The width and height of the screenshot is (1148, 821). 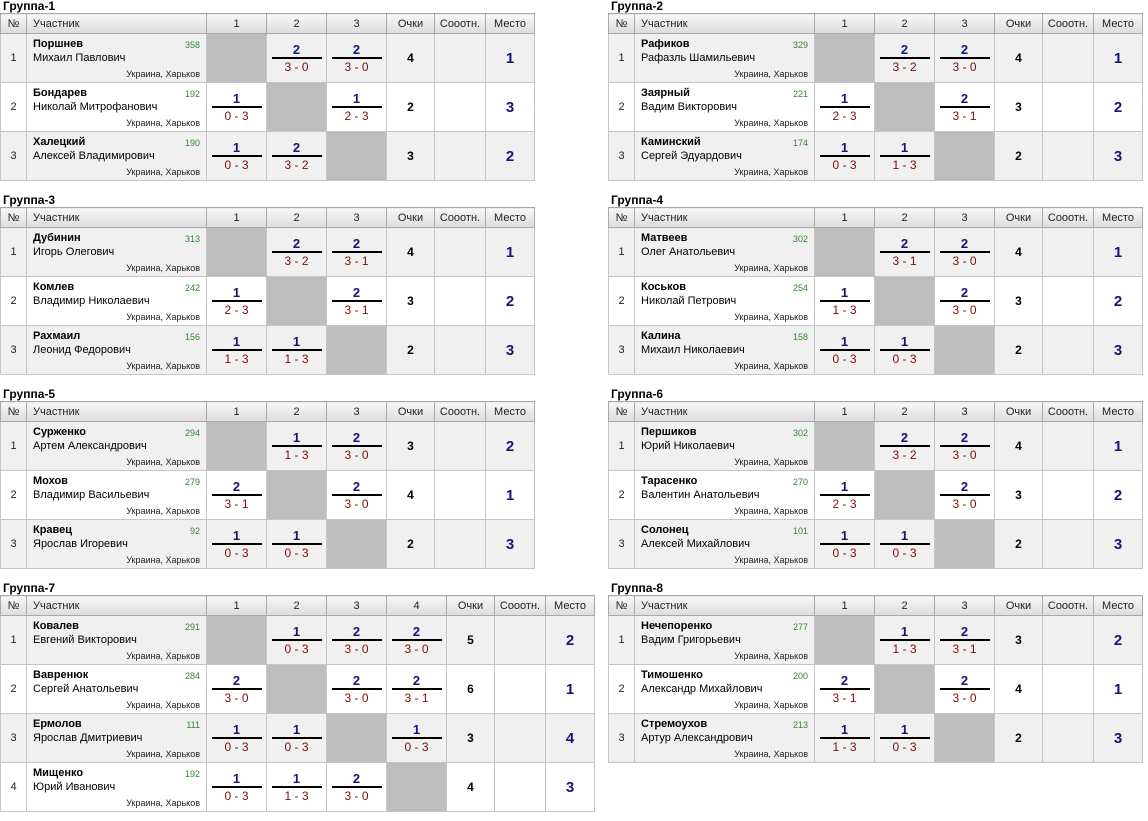 What do you see at coordinates (661, 336) in the screenshot?
I see `player-surname: Калина` at bounding box center [661, 336].